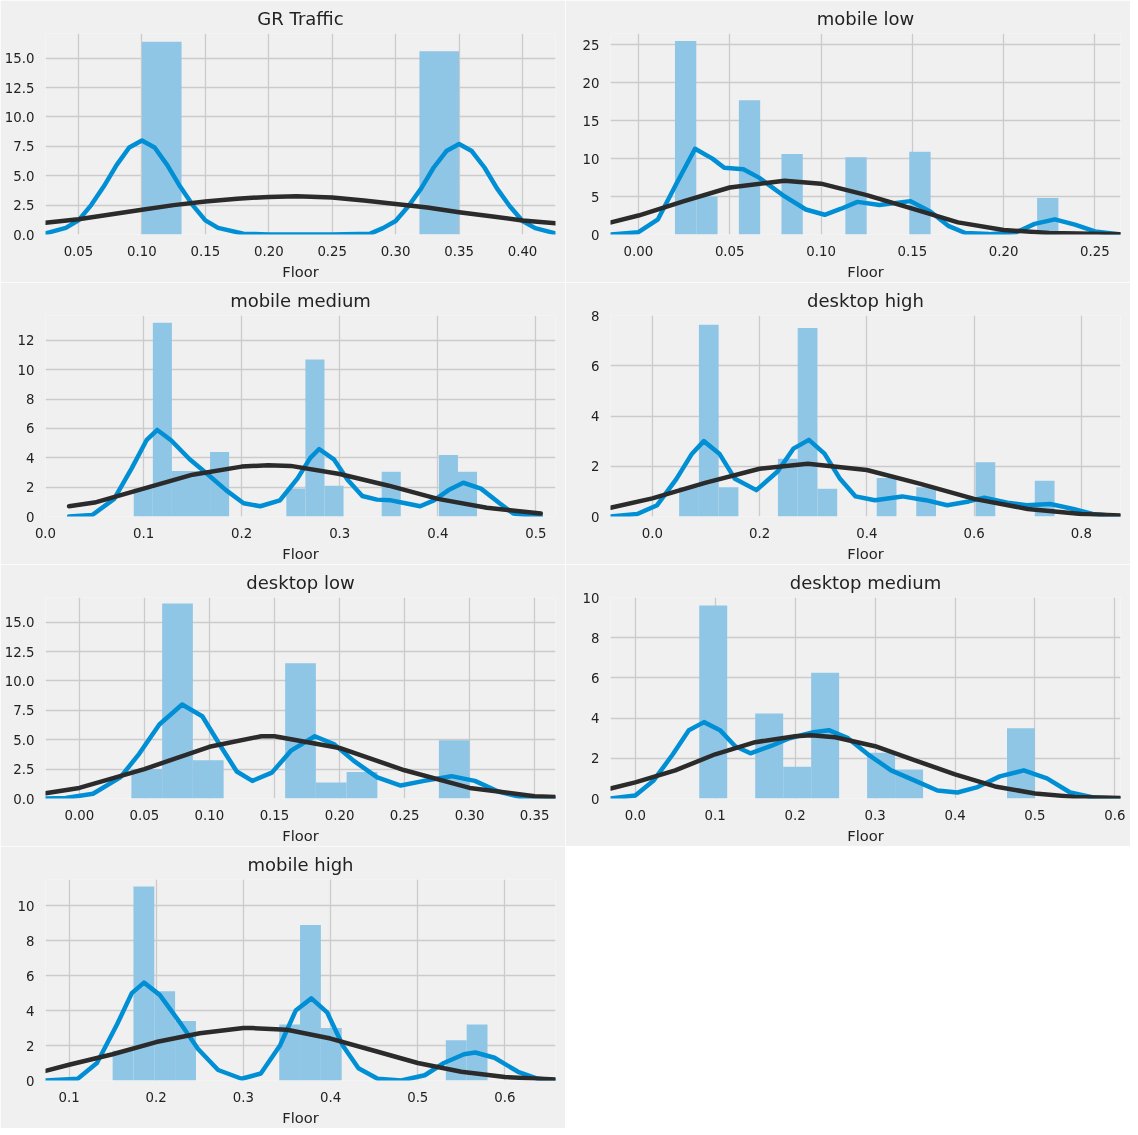  What do you see at coordinates (591, 121) in the screenshot?
I see `y-tick-label: 15` at bounding box center [591, 121].